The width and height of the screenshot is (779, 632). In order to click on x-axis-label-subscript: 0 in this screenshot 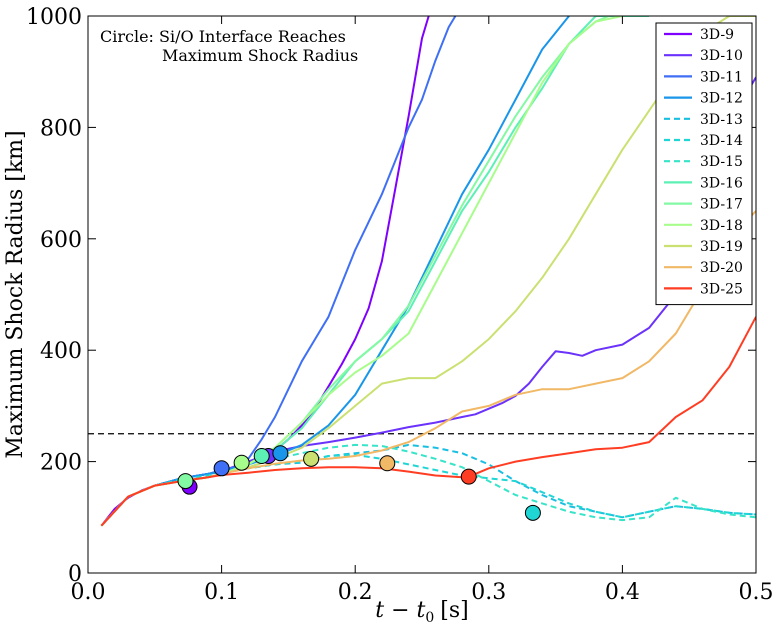, I will do `click(429, 618)`.